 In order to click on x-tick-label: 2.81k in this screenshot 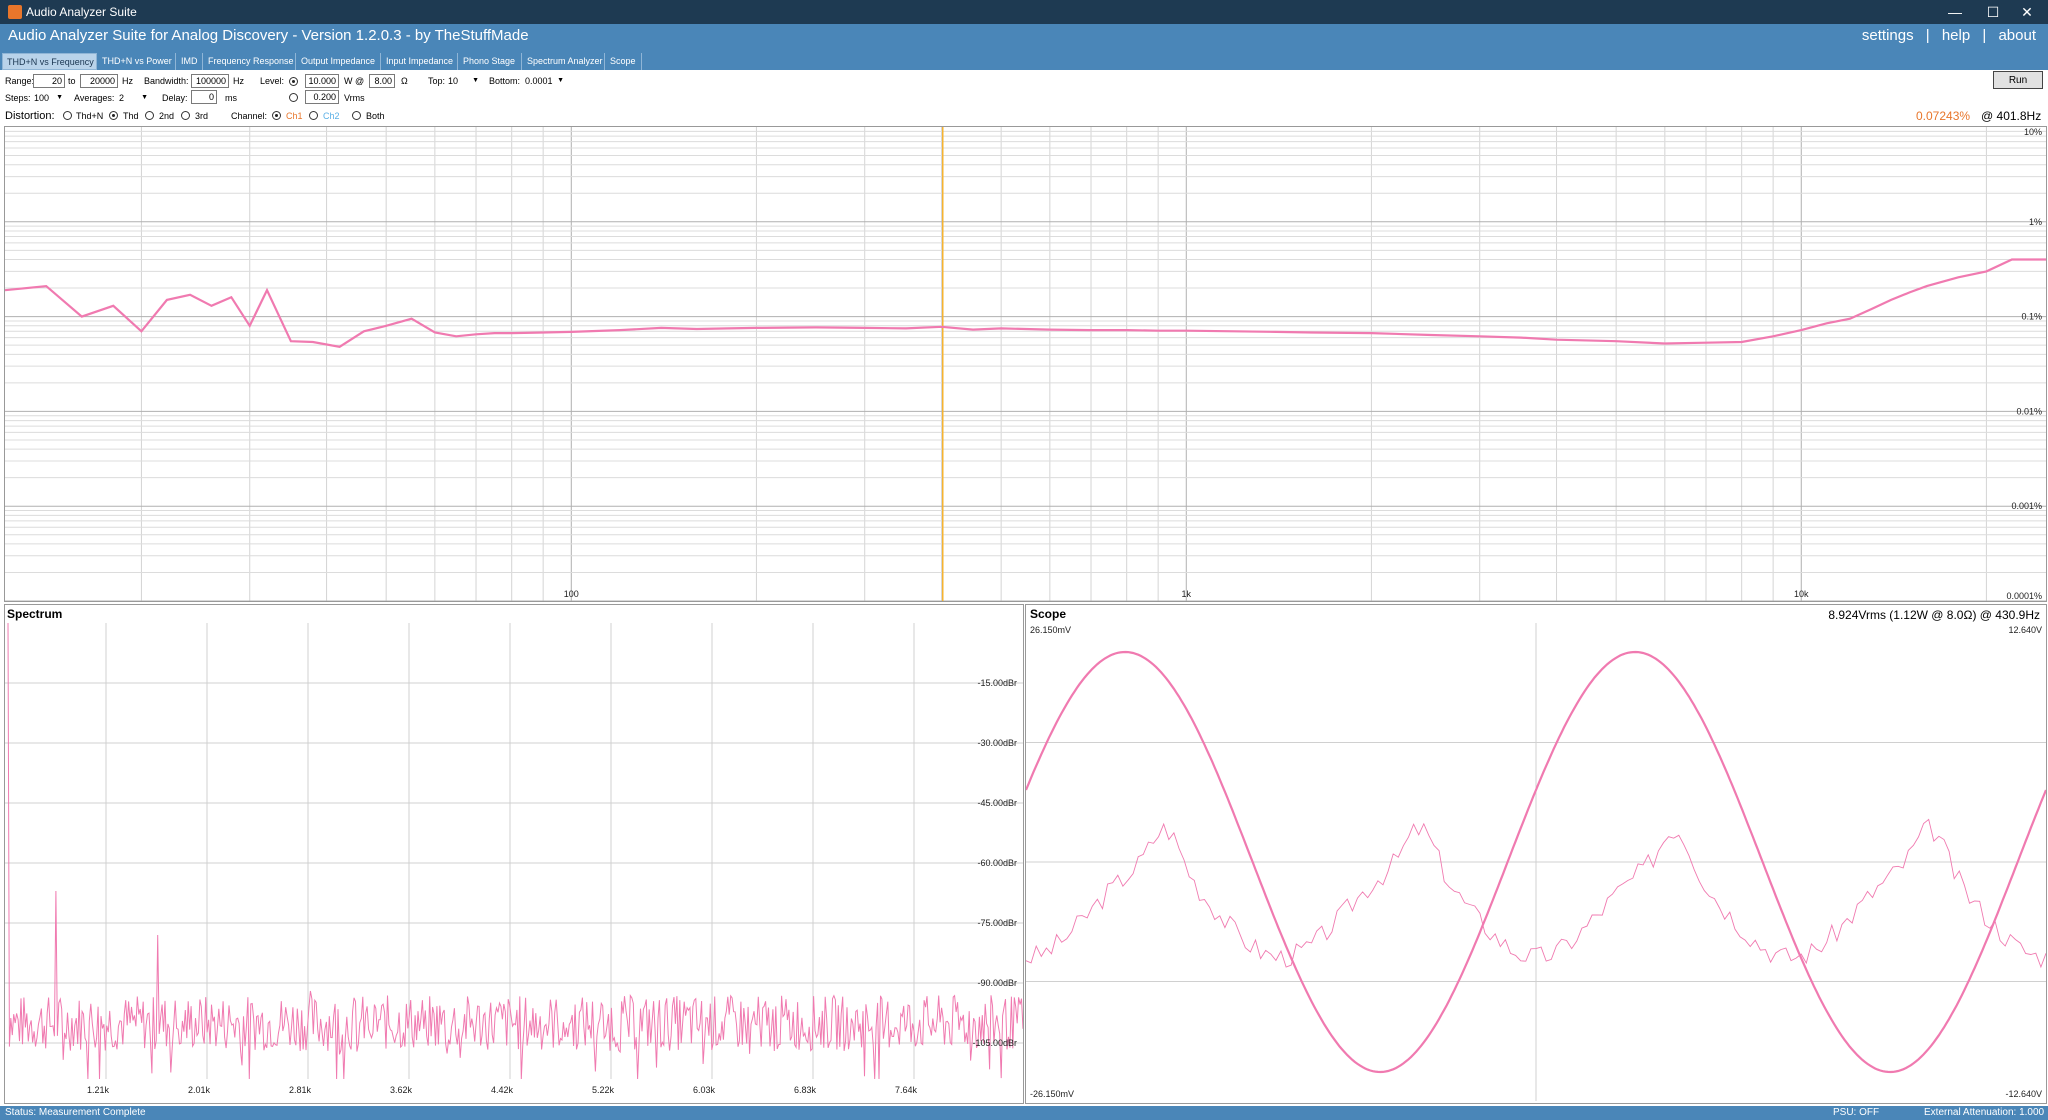, I will do `click(300, 1090)`.